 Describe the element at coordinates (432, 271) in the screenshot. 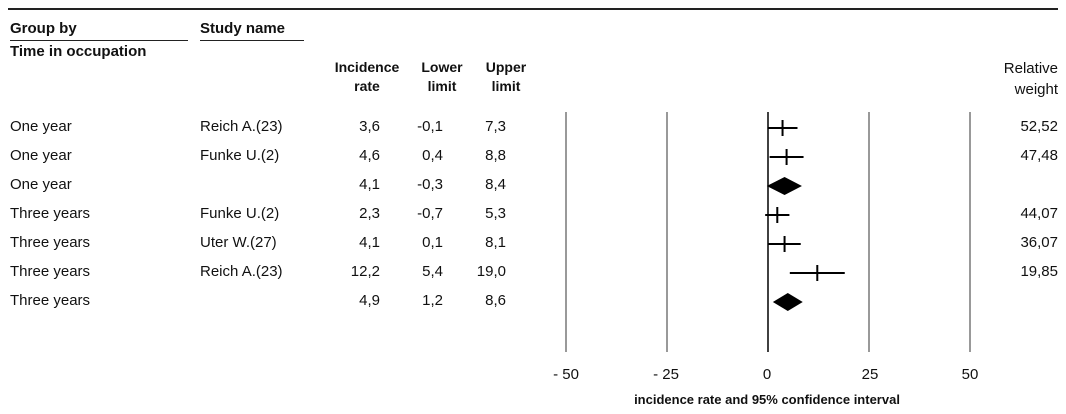

I see `lower-limit-cell: 5,4` at that location.